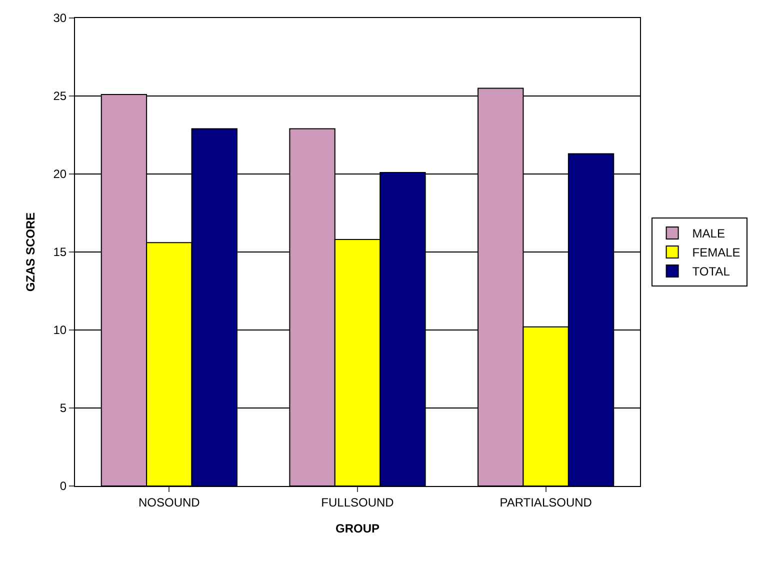 The image size is (780, 561). What do you see at coordinates (357, 528) in the screenshot?
I see `x-axis-title: GROUP` at bounding box center [357, 528].